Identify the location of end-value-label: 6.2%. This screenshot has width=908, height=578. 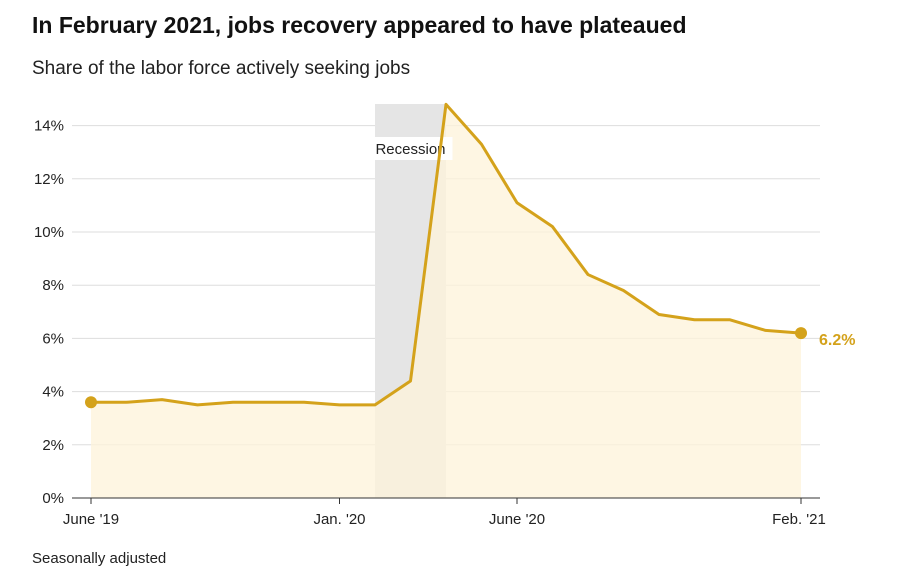
(837, 340).